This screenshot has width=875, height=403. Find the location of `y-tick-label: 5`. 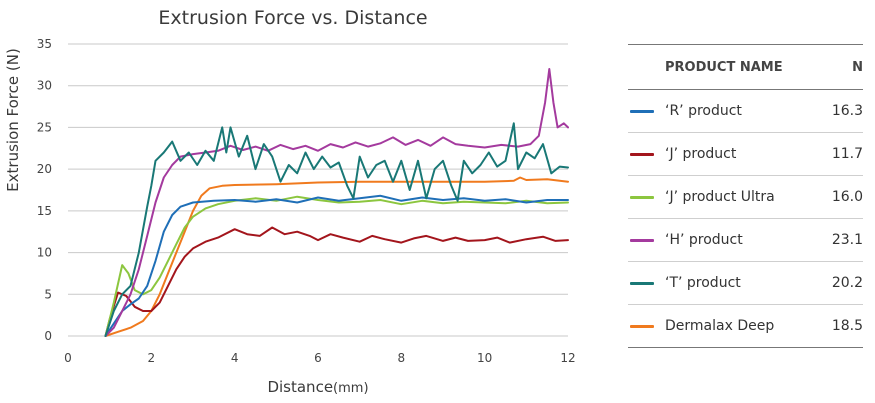

y-tick-label: 5 is located at coordinates (48, 294).